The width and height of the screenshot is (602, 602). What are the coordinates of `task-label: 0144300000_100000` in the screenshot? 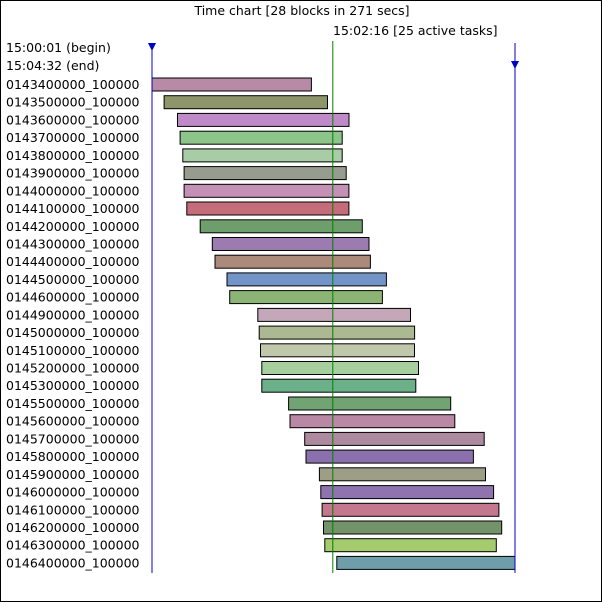 It's located at (73, 244).